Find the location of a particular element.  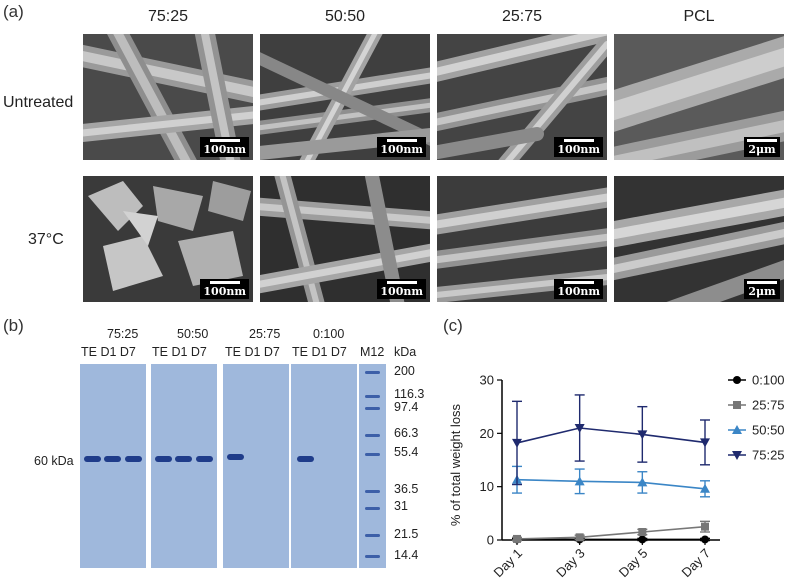

chart-axes: 0 10 20 30 Day 1 Day 3 Day 5 Day 7 is located at coordinates (600, 477).